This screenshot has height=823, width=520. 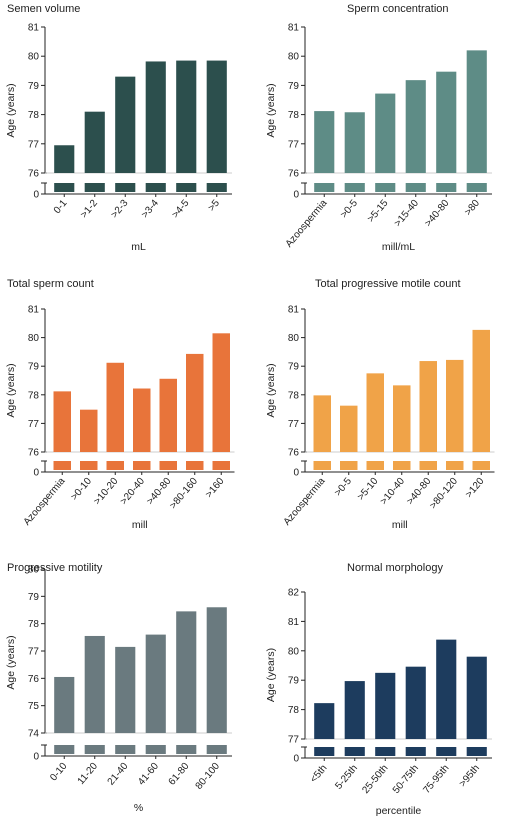 I want to click on x-axis-label: mill, so click(x=400, y=525).